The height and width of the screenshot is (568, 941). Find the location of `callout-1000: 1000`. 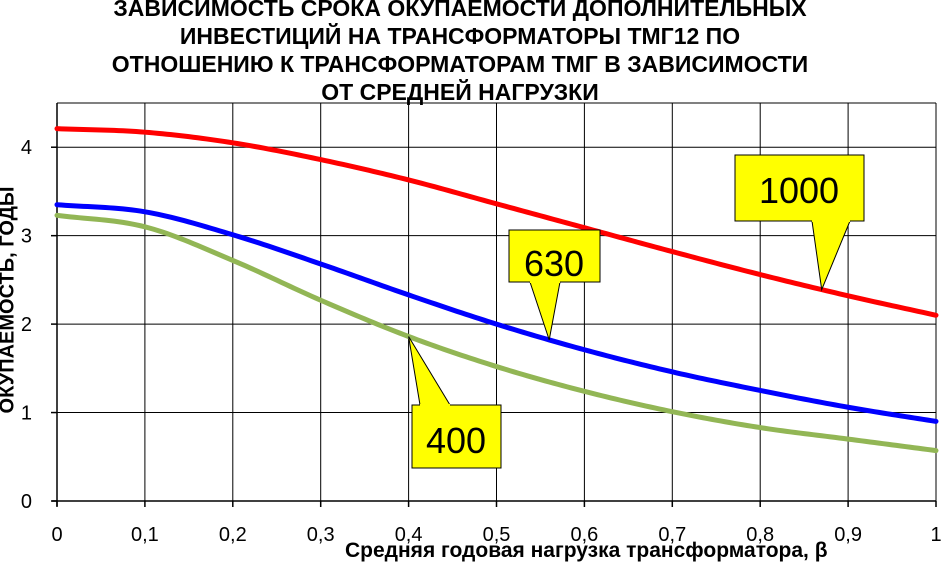

callout-1000: 1000 is located at coordinates (799, 223).